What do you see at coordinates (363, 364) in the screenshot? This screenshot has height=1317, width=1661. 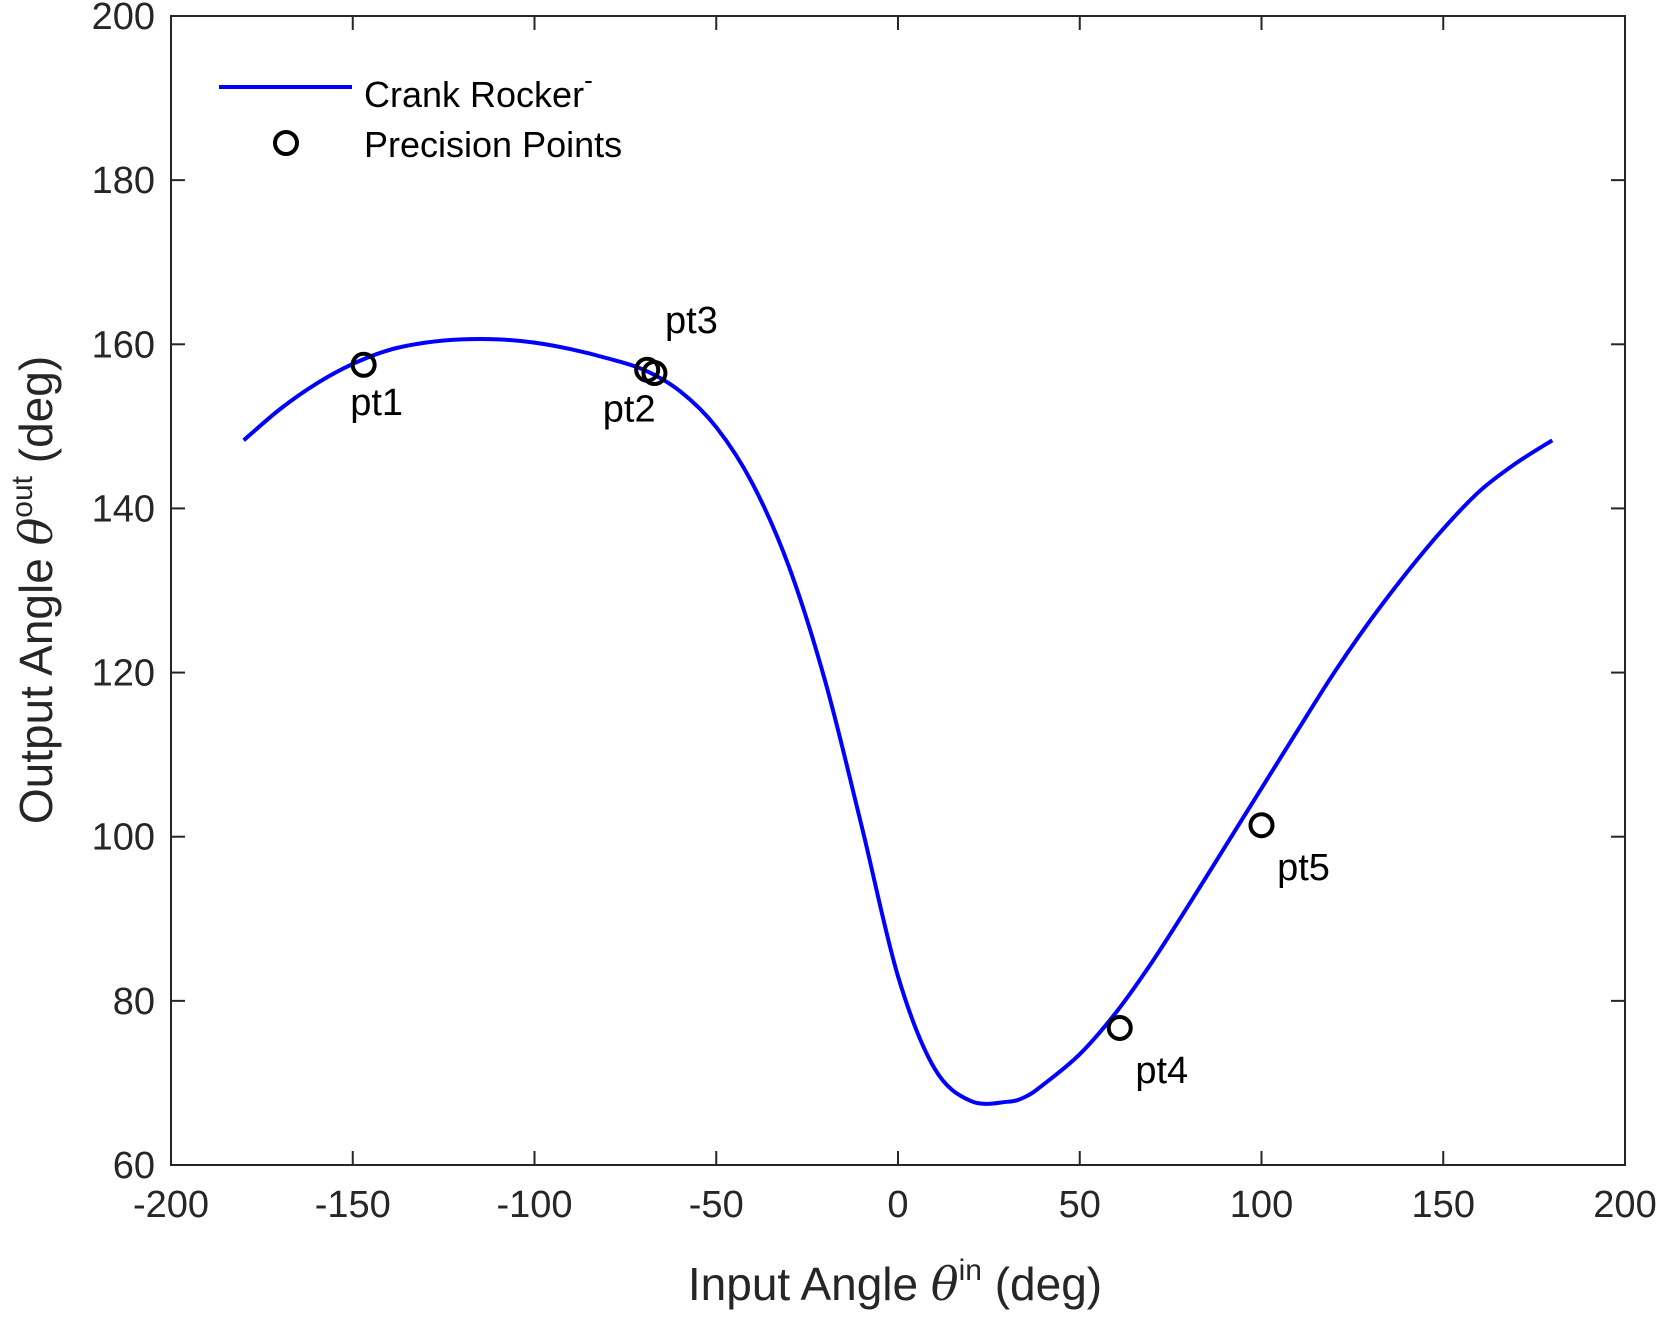 I see `precision-point-pt1` at bounding box center [363, 364].